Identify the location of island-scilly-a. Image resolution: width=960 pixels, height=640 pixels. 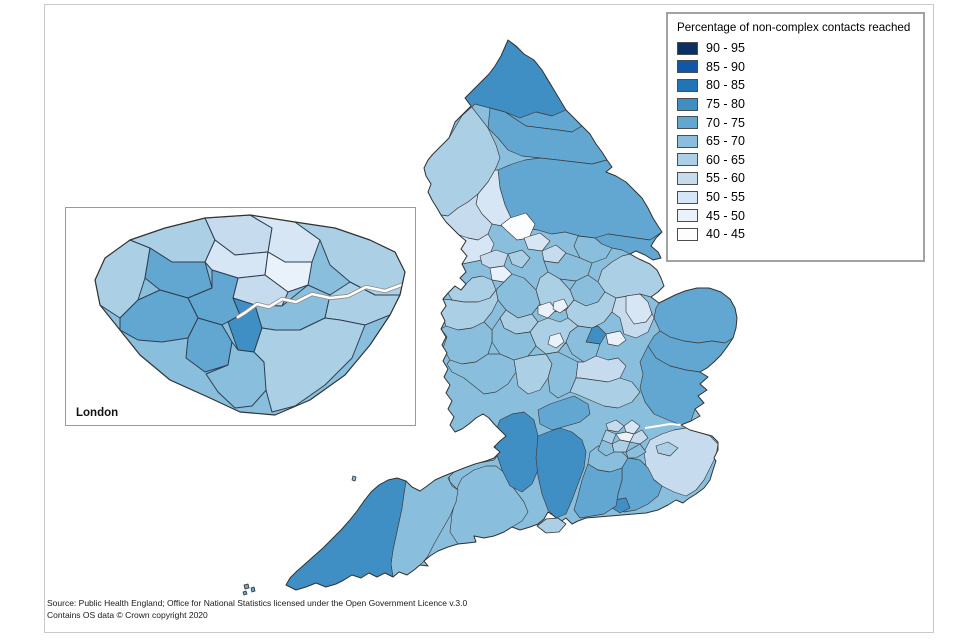
(246, 586).